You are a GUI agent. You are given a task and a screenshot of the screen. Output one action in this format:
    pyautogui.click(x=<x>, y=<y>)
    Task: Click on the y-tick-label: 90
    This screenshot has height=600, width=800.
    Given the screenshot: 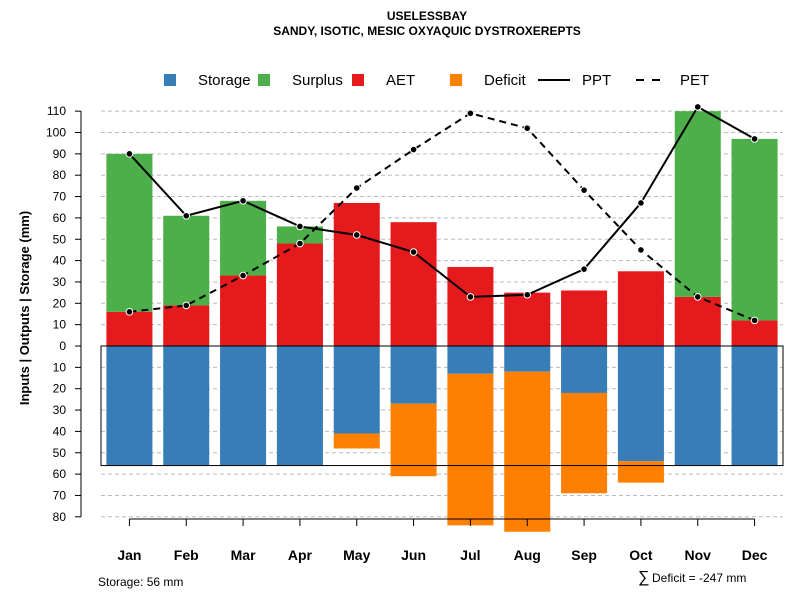 What is the action you would take?
    pyautogui.click(x=60, y=154)
    